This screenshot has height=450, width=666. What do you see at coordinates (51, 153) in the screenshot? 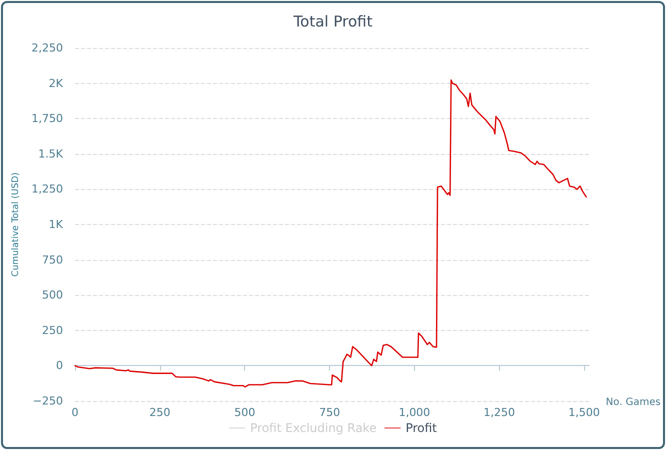
I see `y-tick-label: 1.5K` at bounding box center [51, 153].